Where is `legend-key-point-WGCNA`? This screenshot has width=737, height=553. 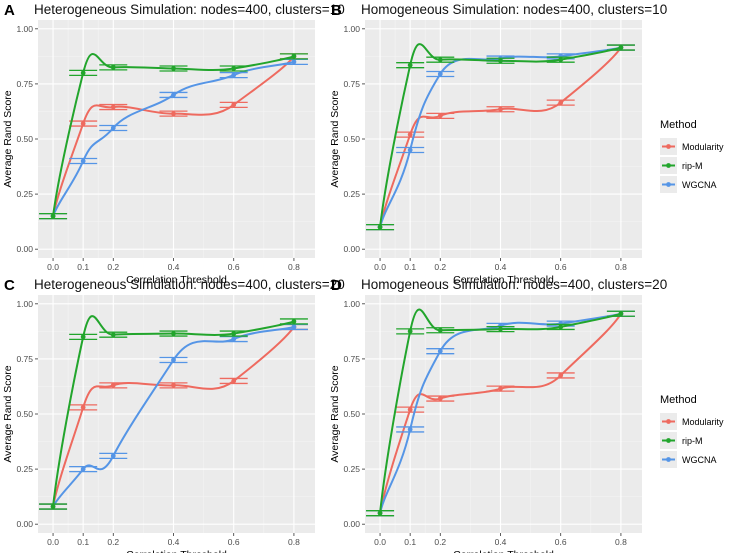 legend-key-point-WGCNA is located at coordinates (668, 459).